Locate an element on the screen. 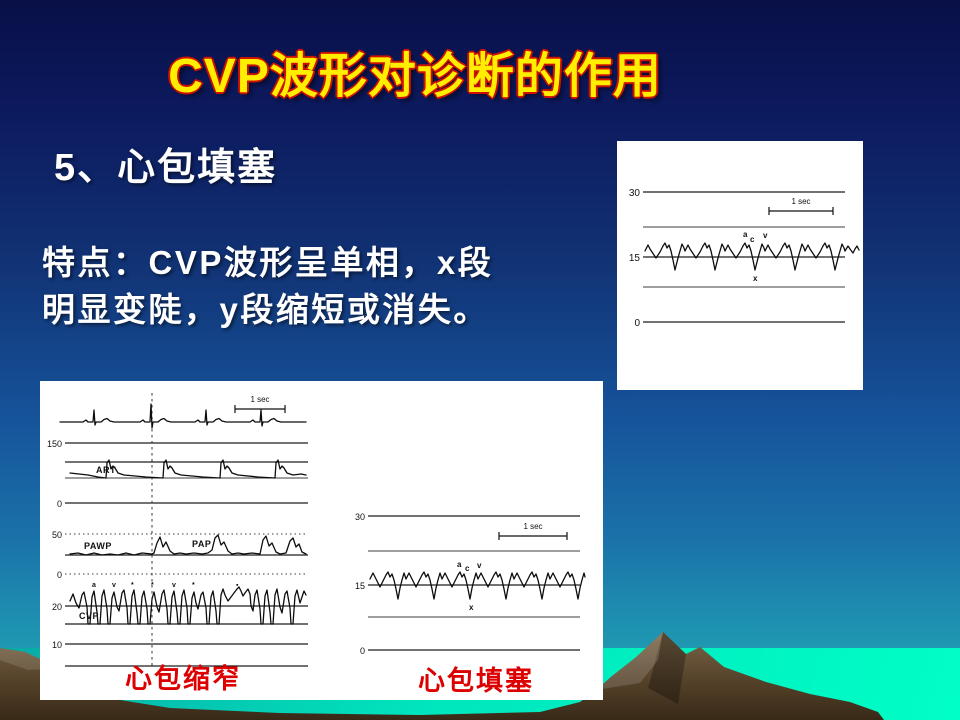 The image size is (960, 720). annotation-a: a is located at coordinates (745, 234).